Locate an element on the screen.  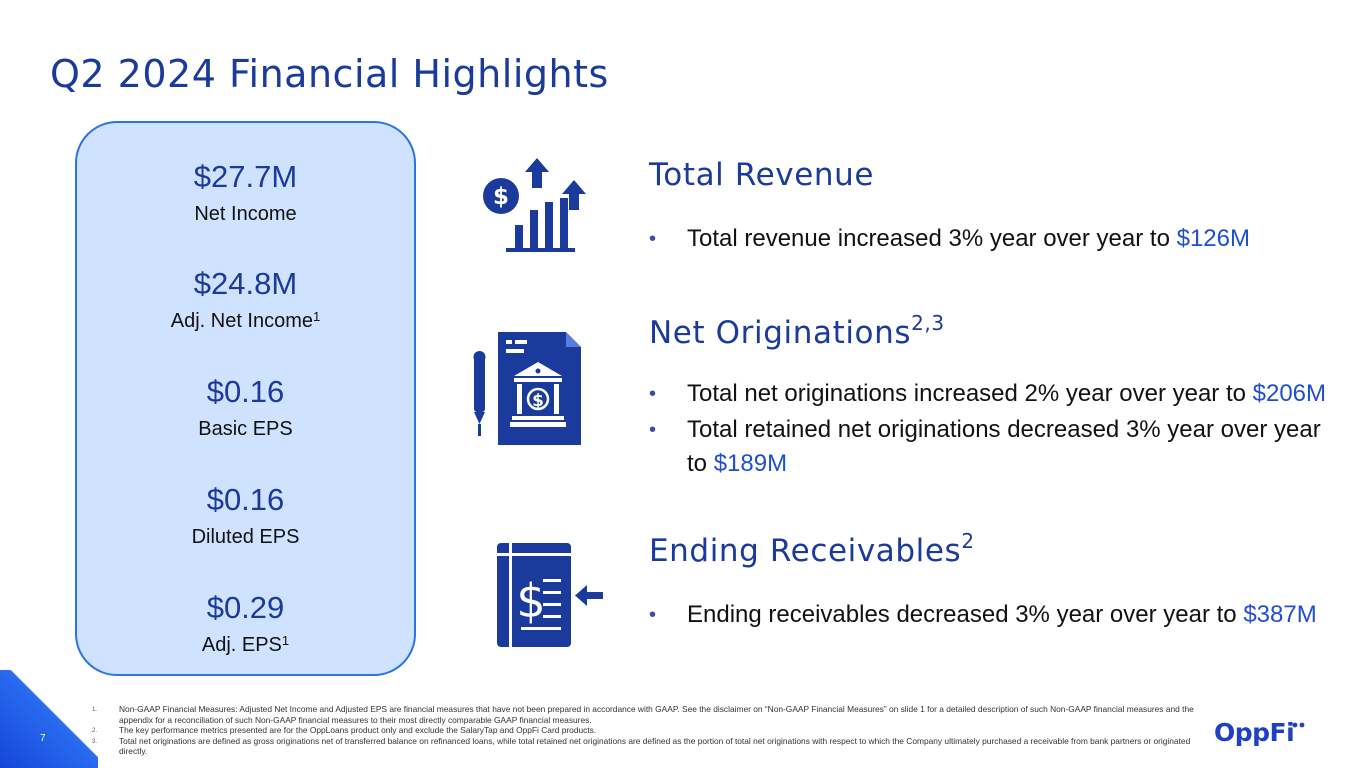
bullet-highlight-value: $206M is located at coordinates (1289, 393).